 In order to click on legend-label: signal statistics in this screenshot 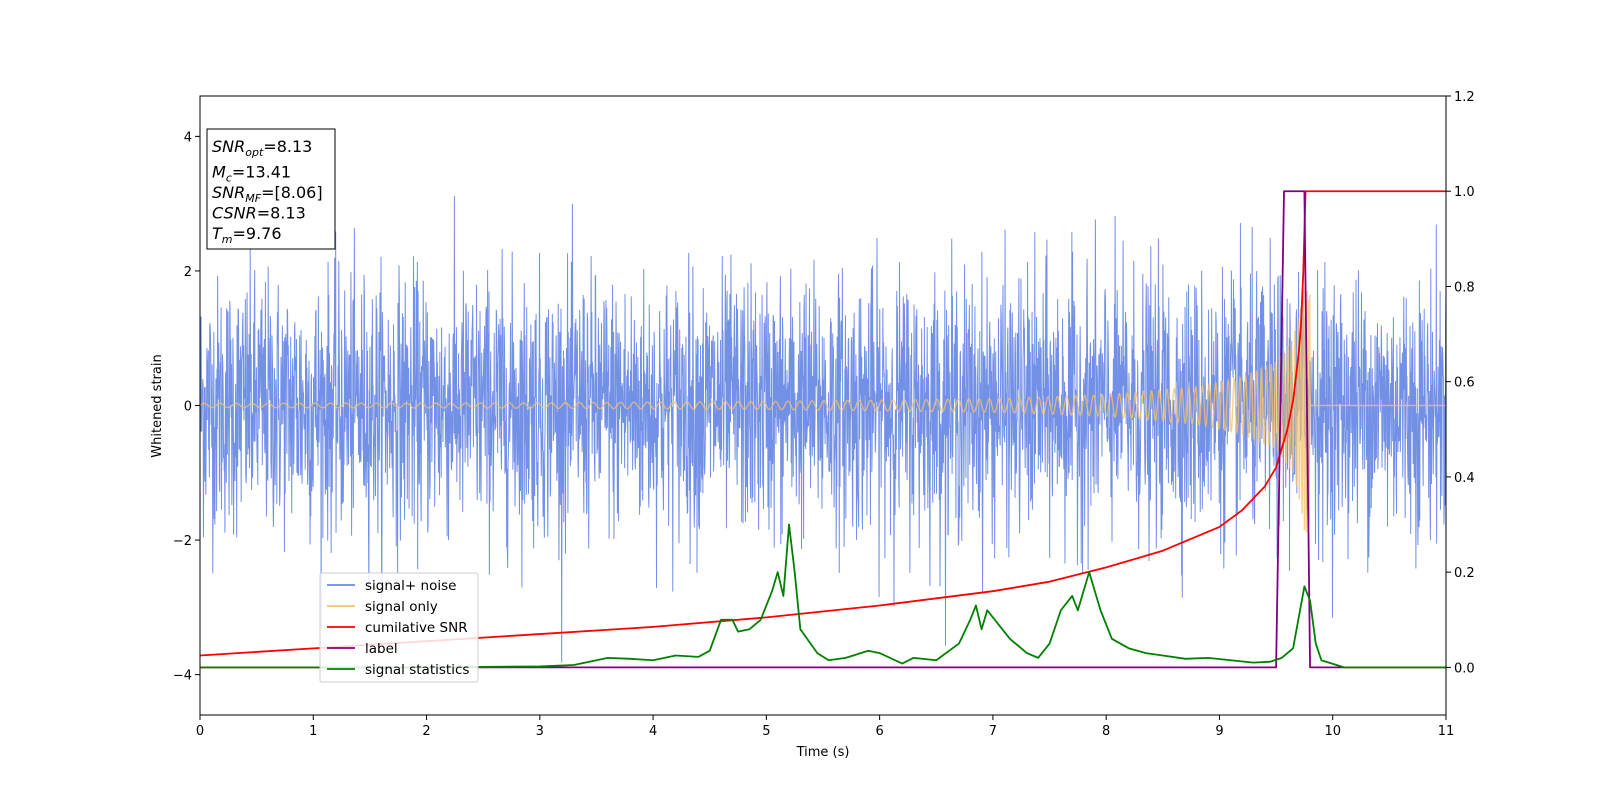, I will do `click(417, 670)`.